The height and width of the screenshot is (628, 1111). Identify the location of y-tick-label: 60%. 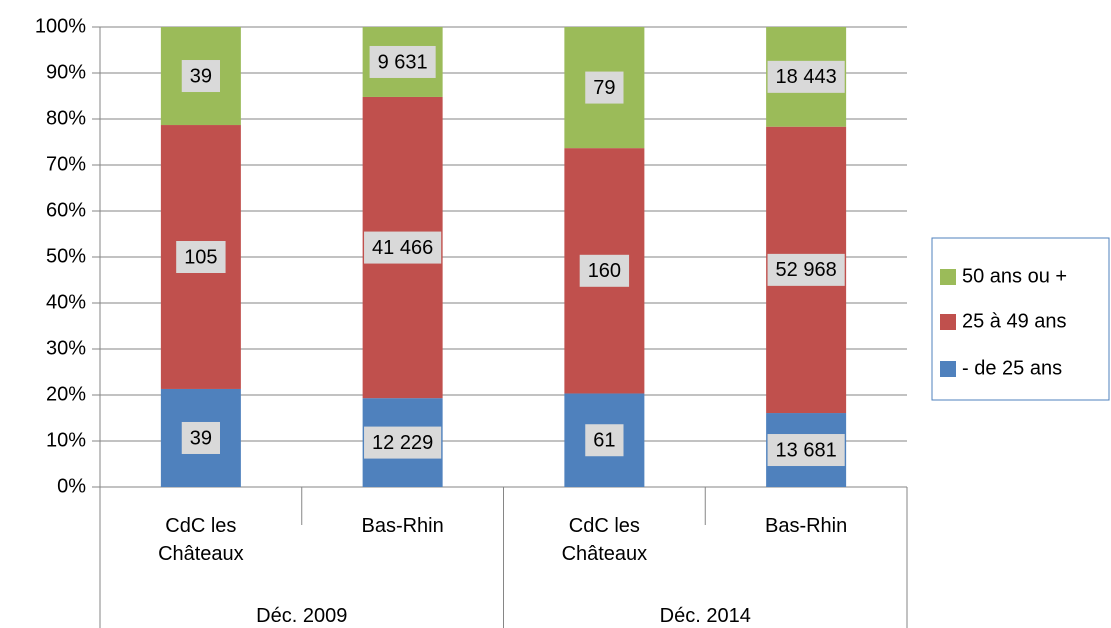
(66, 210).